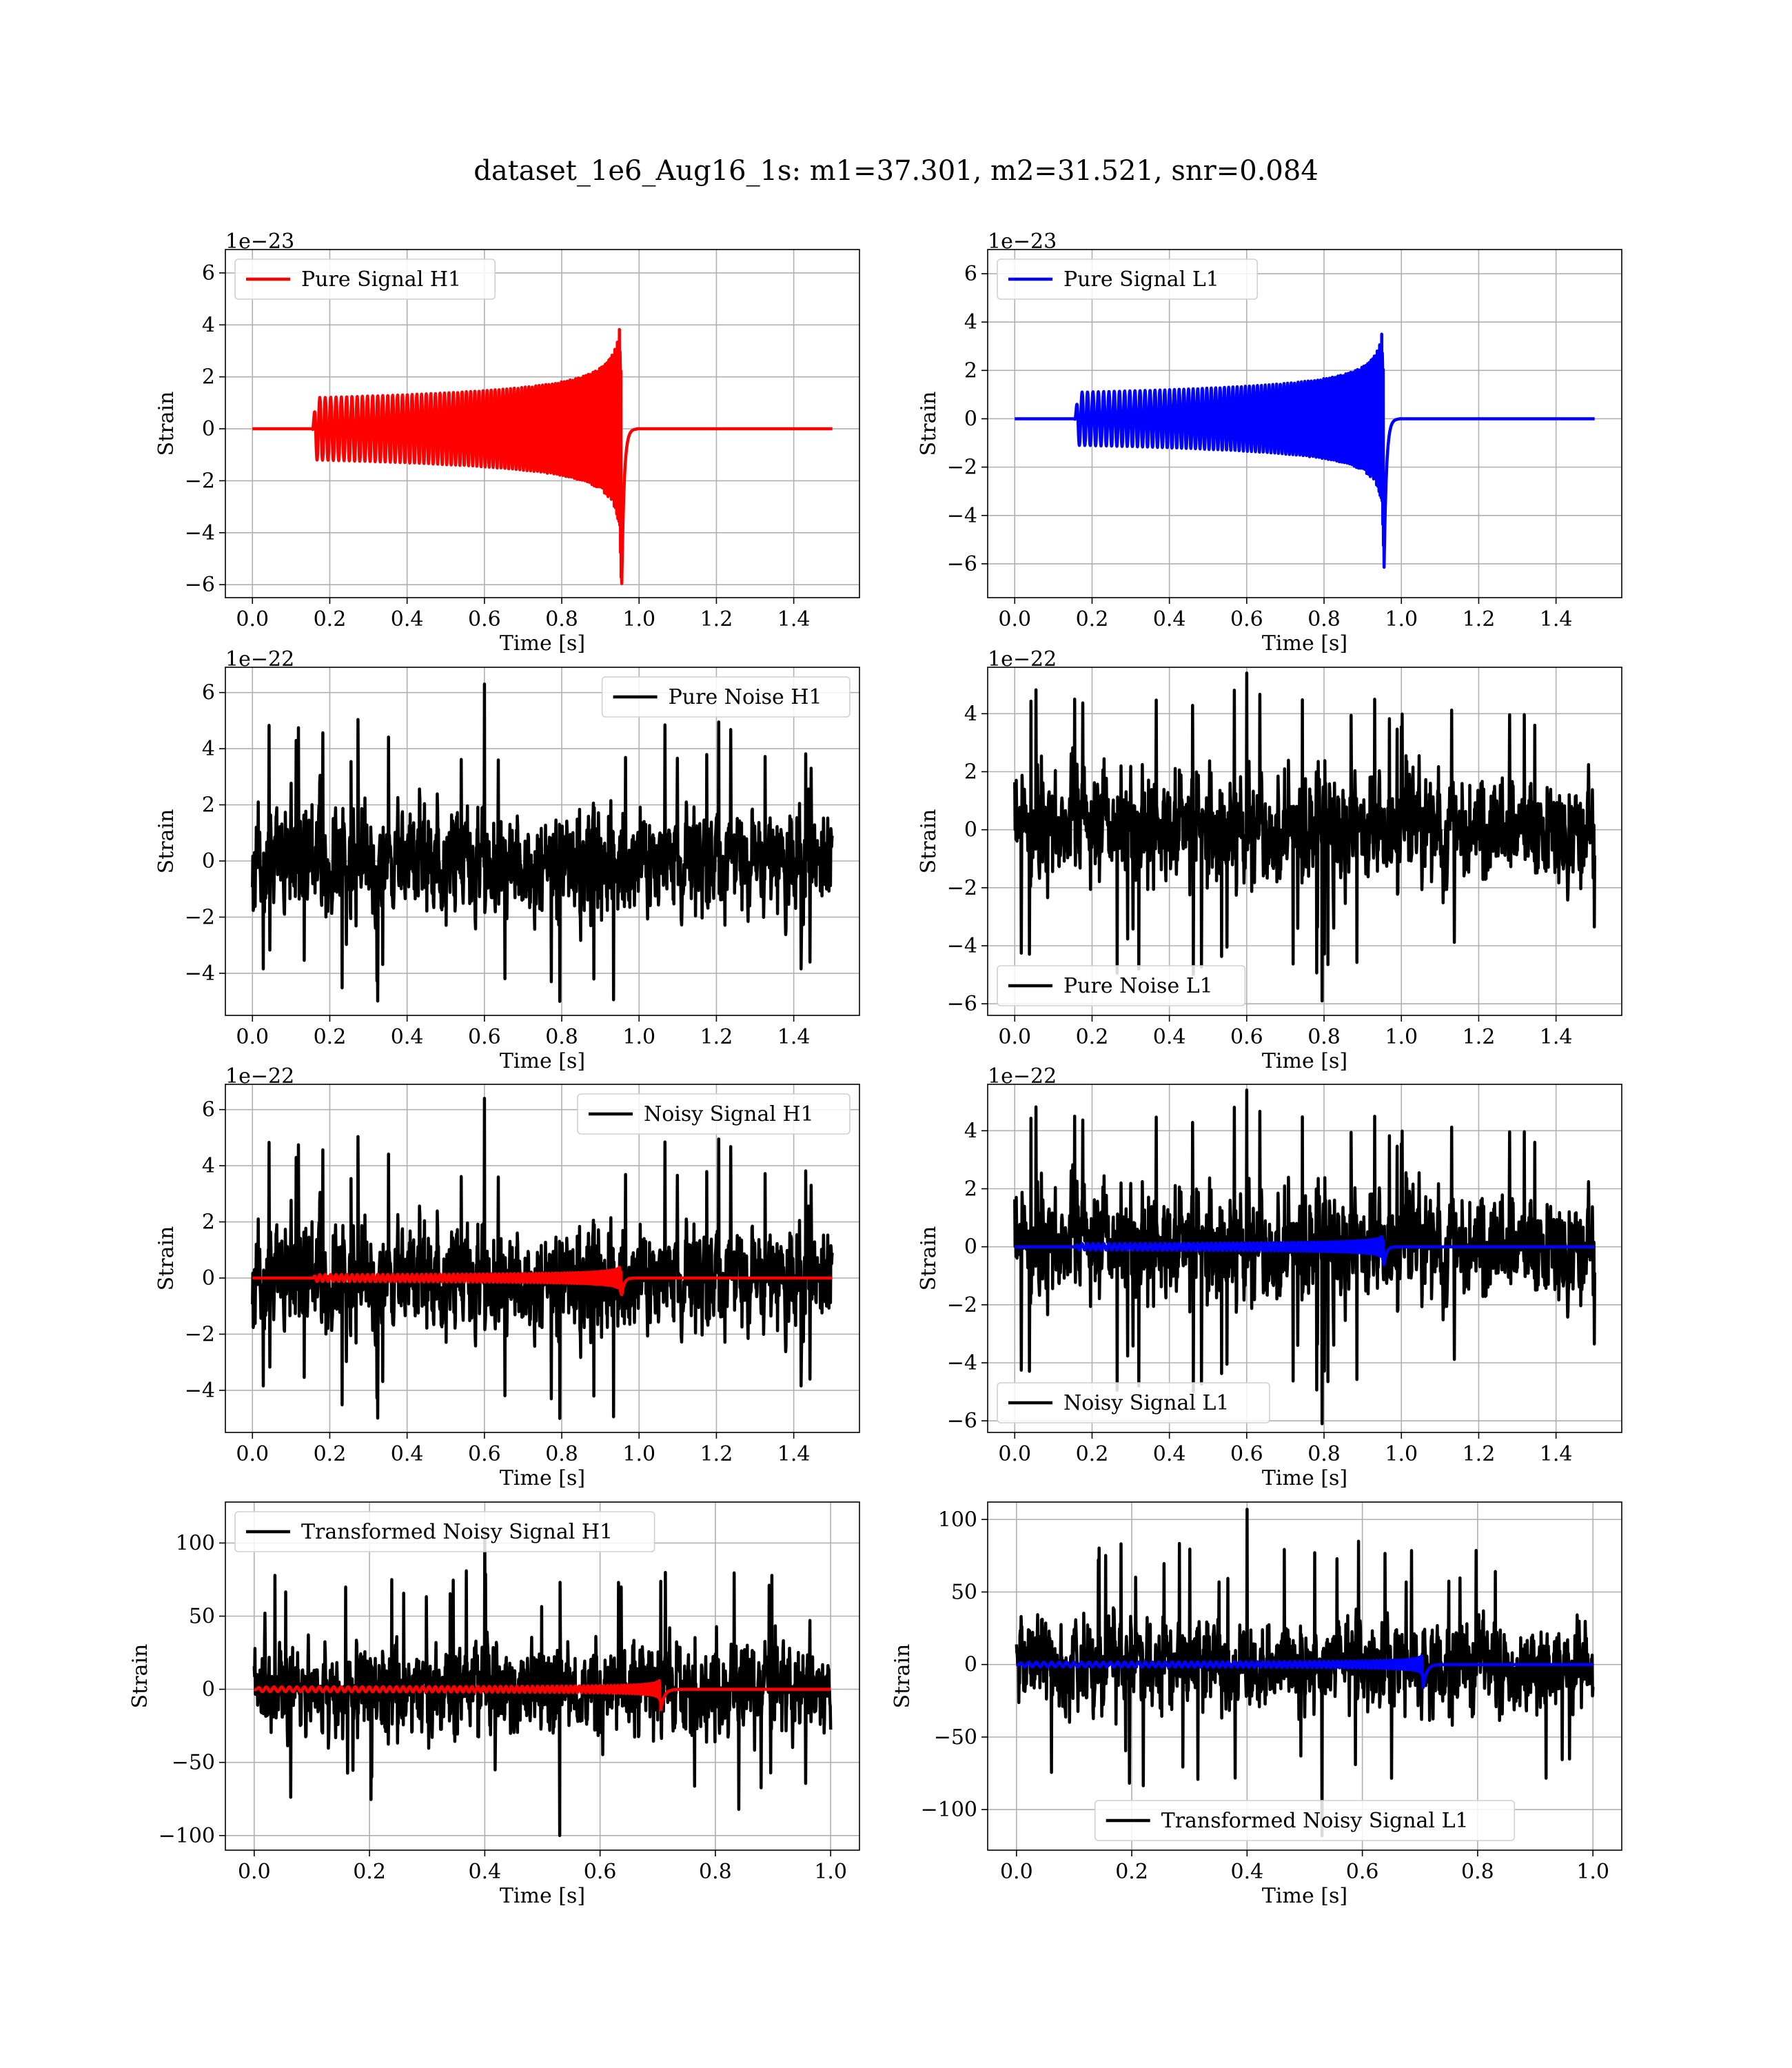 The width and height of the screenshot is (1792, 2068). I want to click on legend: Pure Signal H1, so click(365, 279).